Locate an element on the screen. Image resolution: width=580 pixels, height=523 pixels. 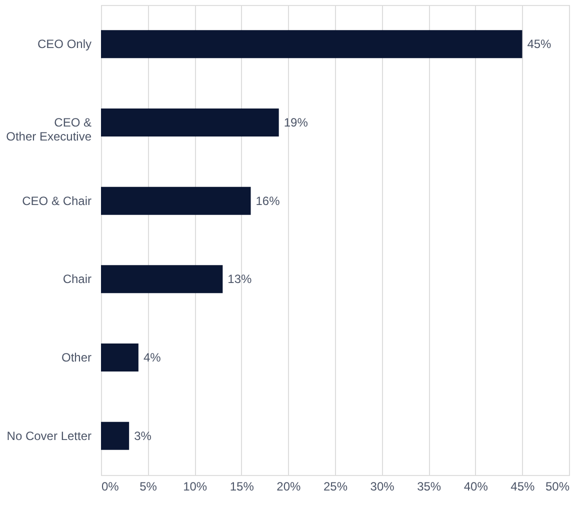
data-label: 4% is located at coordinates (152, 357).